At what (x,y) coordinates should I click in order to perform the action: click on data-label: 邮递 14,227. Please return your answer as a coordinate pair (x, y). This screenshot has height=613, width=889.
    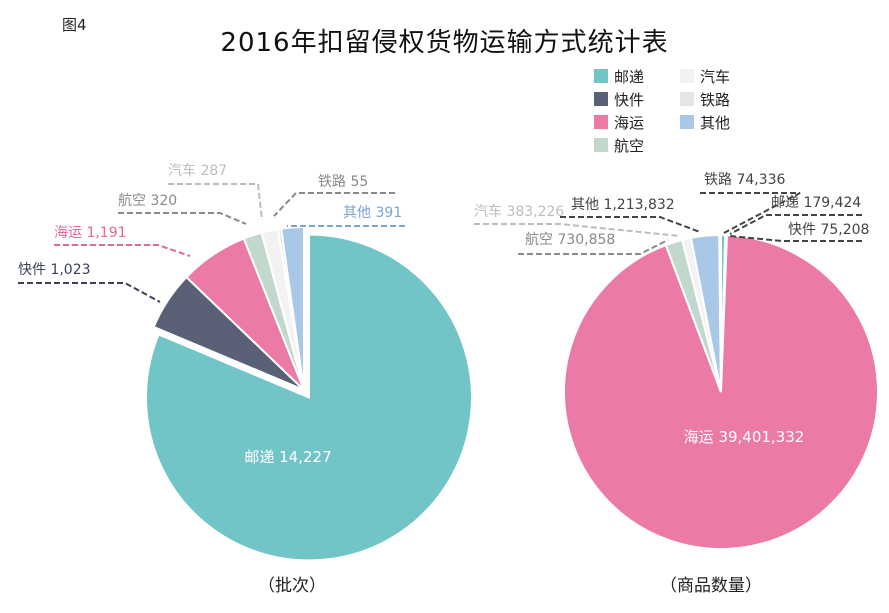
    Looking at the image, I should click on (287, 457).